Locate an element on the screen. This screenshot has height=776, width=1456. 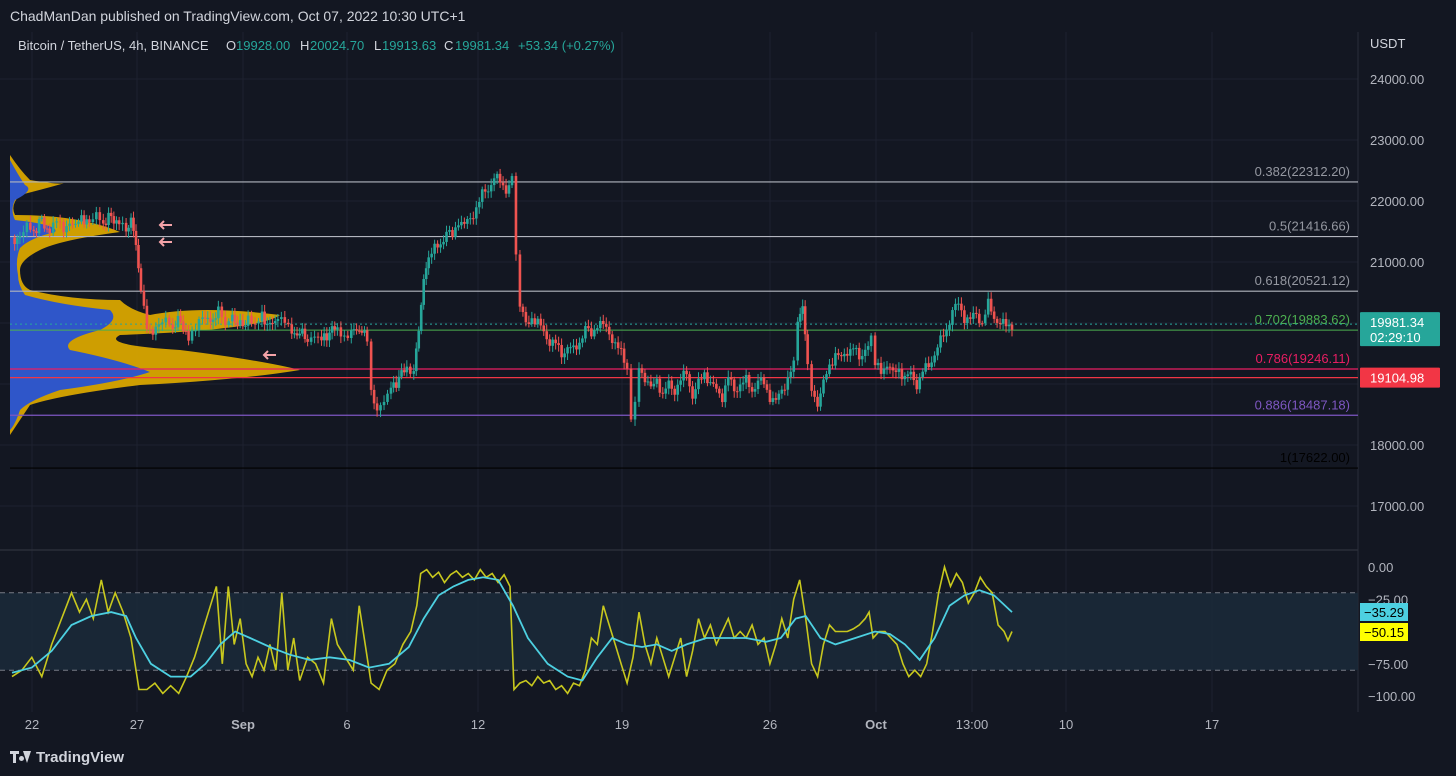
tradingview-brand: TradingView is located at coordinates (67, 757).